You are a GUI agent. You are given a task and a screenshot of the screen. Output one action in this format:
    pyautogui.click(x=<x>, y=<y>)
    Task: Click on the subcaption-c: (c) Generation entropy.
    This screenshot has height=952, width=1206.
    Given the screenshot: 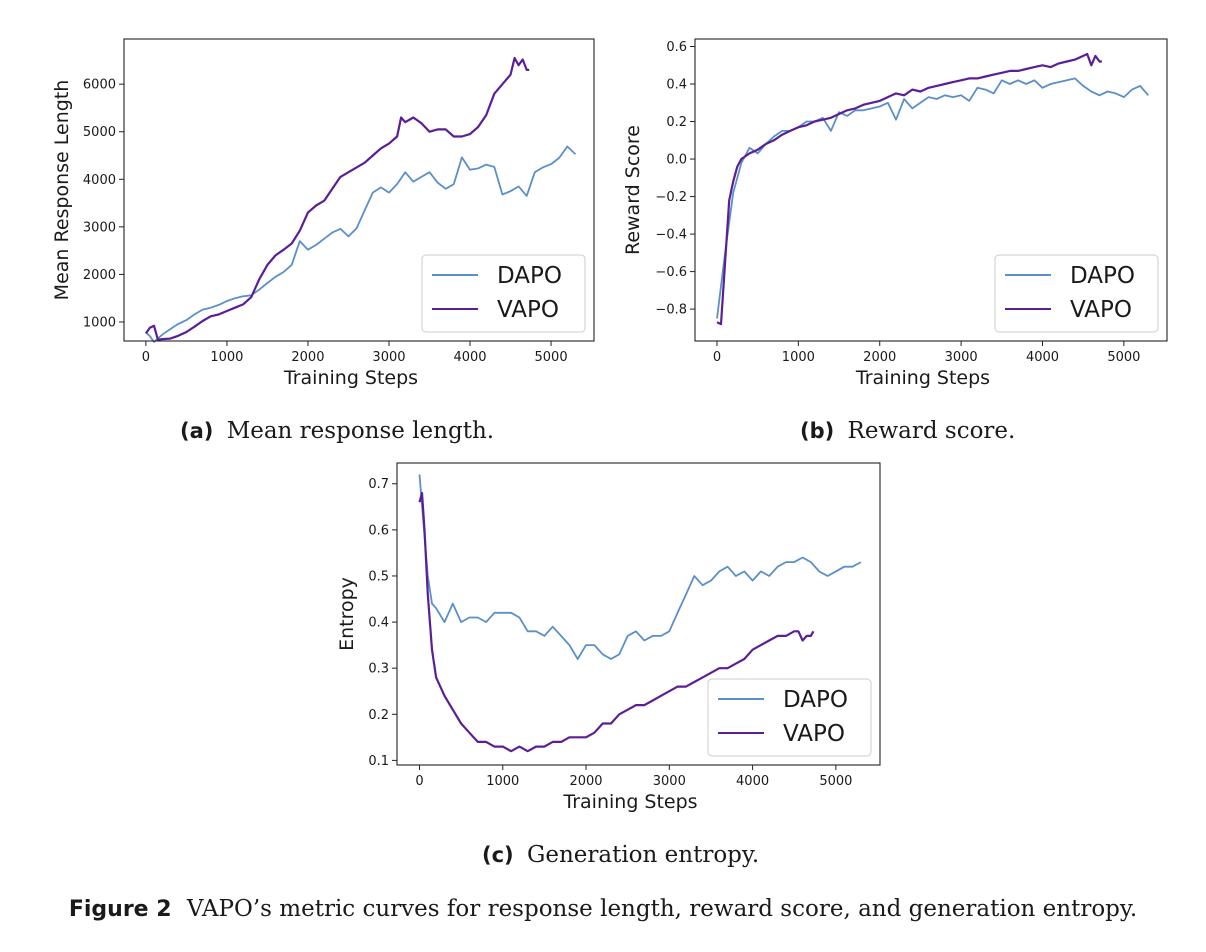 What is the action you would take?
    pyautogui.click(x=620, y=855)
    